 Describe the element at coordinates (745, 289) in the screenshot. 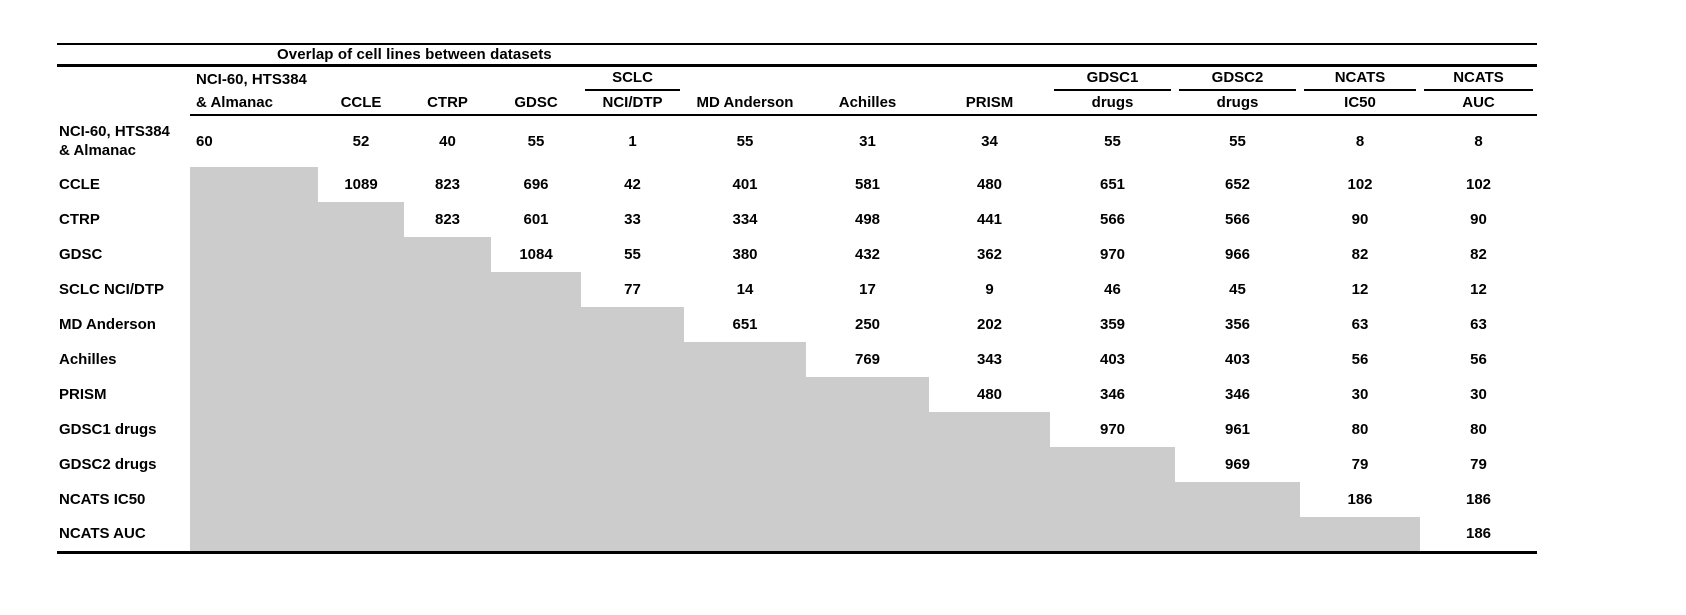

I see `value-cell: 14` at that location.